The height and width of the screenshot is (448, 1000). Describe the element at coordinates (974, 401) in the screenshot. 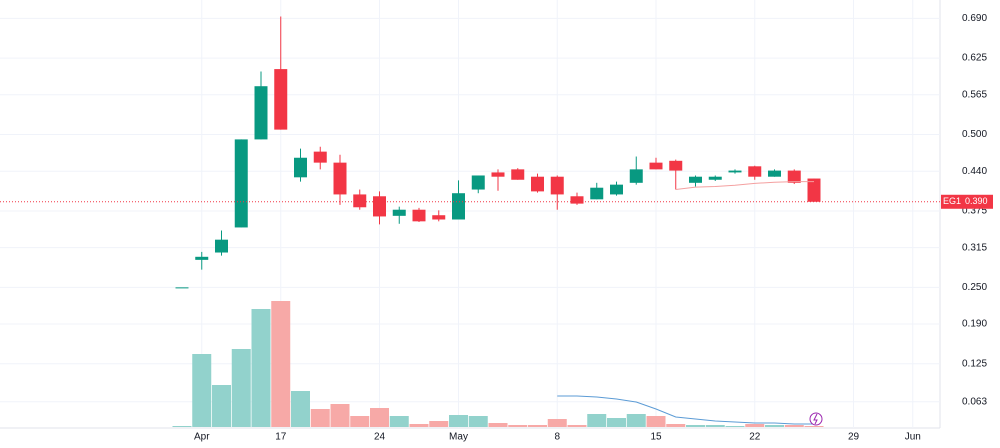

I see `y-tick-label: 0.063` at that location.